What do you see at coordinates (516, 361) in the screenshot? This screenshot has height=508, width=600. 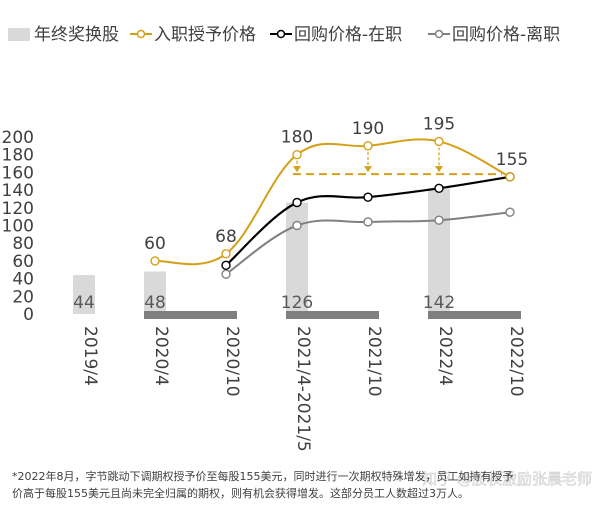 I see `x-tick-label: 2022/10` at bounding box center [516, 361].